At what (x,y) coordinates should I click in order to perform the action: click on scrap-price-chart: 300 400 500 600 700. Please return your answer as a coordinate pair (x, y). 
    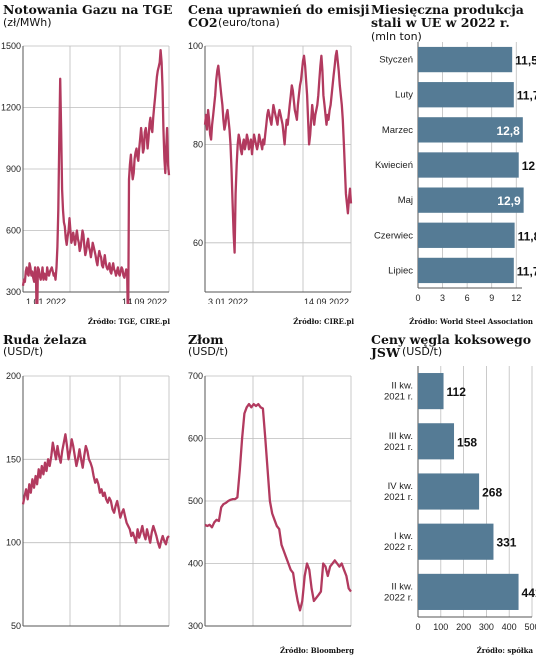
    Looking at the image, I should click on (270, 501).